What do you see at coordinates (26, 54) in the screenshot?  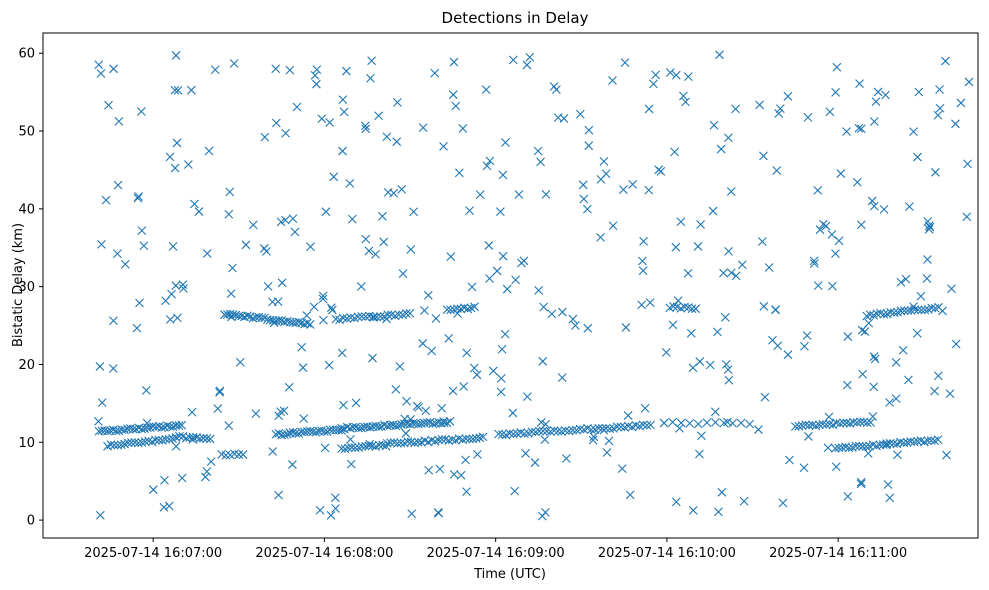 I see `y-tick-label: 60` at bounding box center [26, 54].